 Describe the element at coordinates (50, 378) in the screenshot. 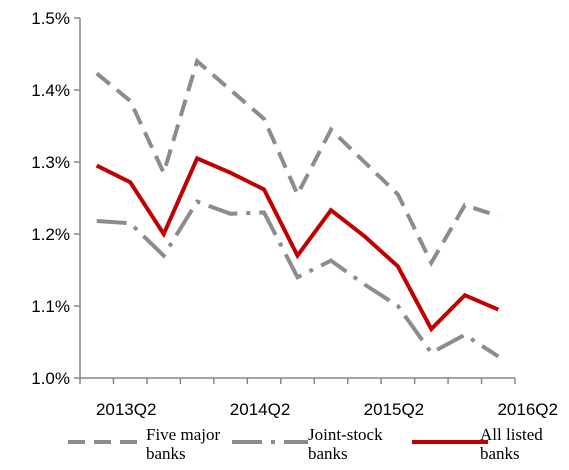

I see `y-tick-label: 1.0%` at that location.